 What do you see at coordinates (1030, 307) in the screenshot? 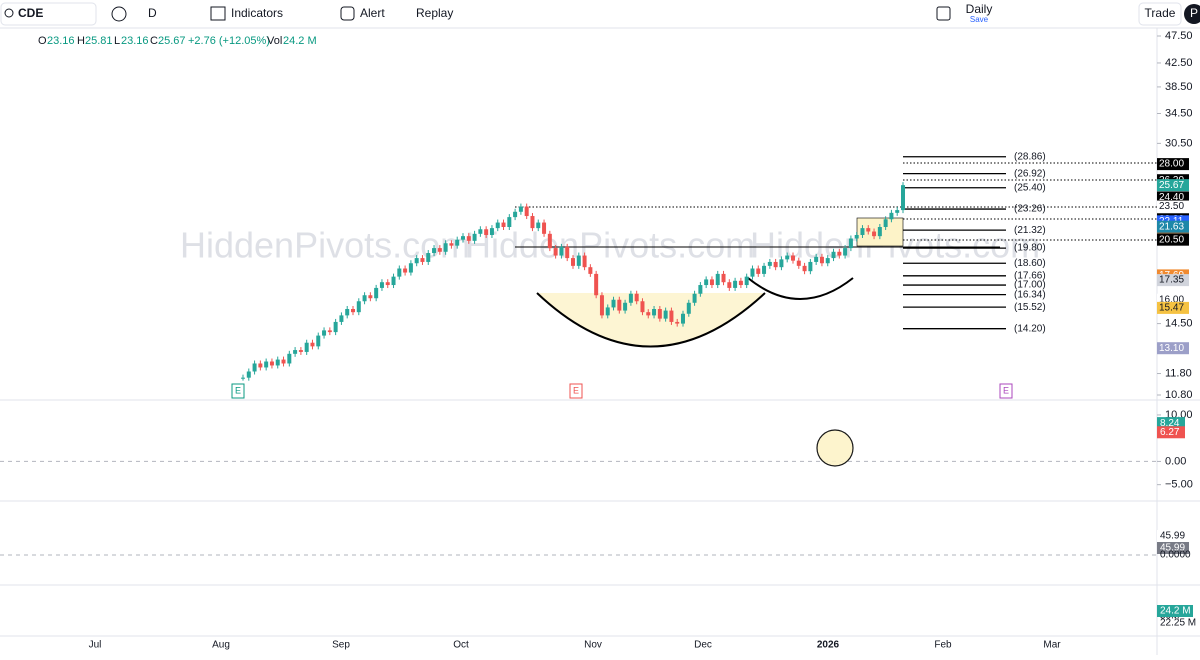
I see `fib-label: (15.52)` at bounding box center [1030, 307].